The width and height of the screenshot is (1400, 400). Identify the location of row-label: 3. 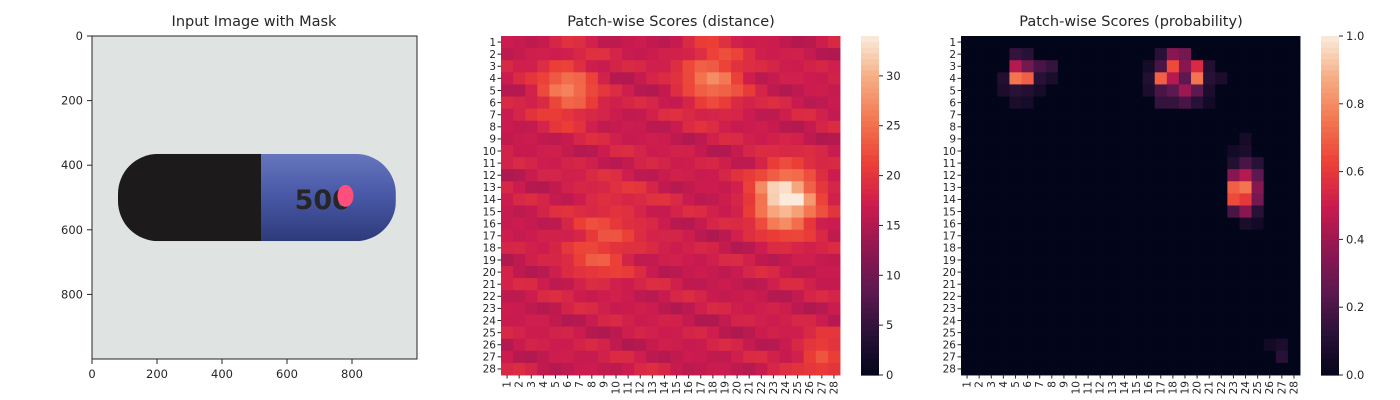
(952, 67).